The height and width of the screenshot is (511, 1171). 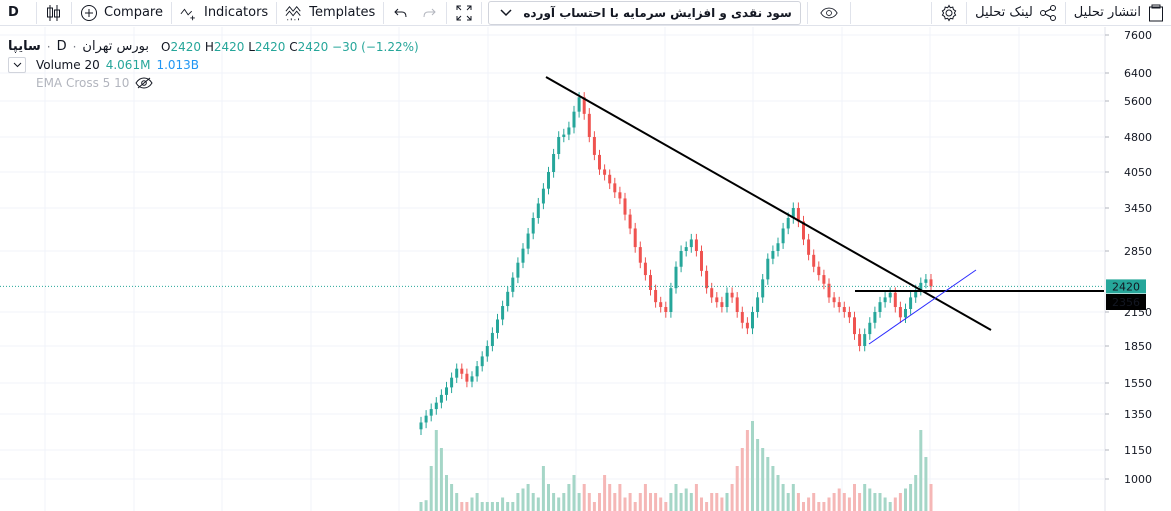 What do you see at coordinates (829, 13) in the screenshot?
I see `visibility-button` at bounding box center [829, 13].